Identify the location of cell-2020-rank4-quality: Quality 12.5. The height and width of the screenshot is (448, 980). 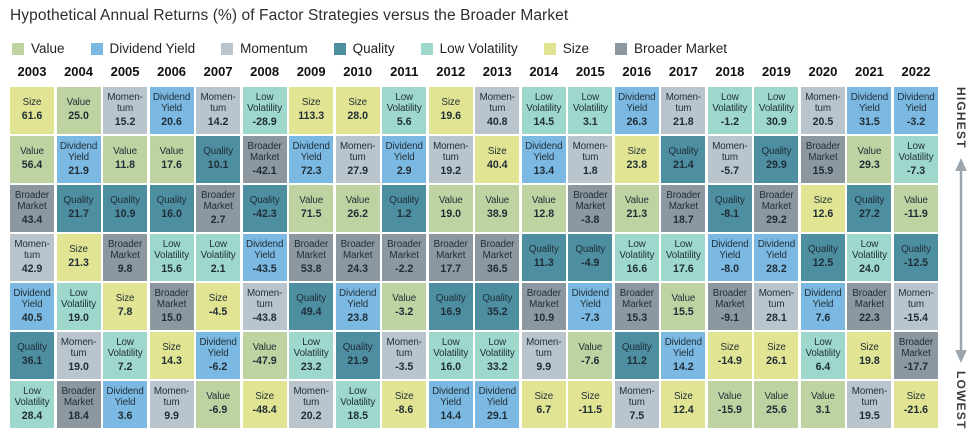
(822, 257).